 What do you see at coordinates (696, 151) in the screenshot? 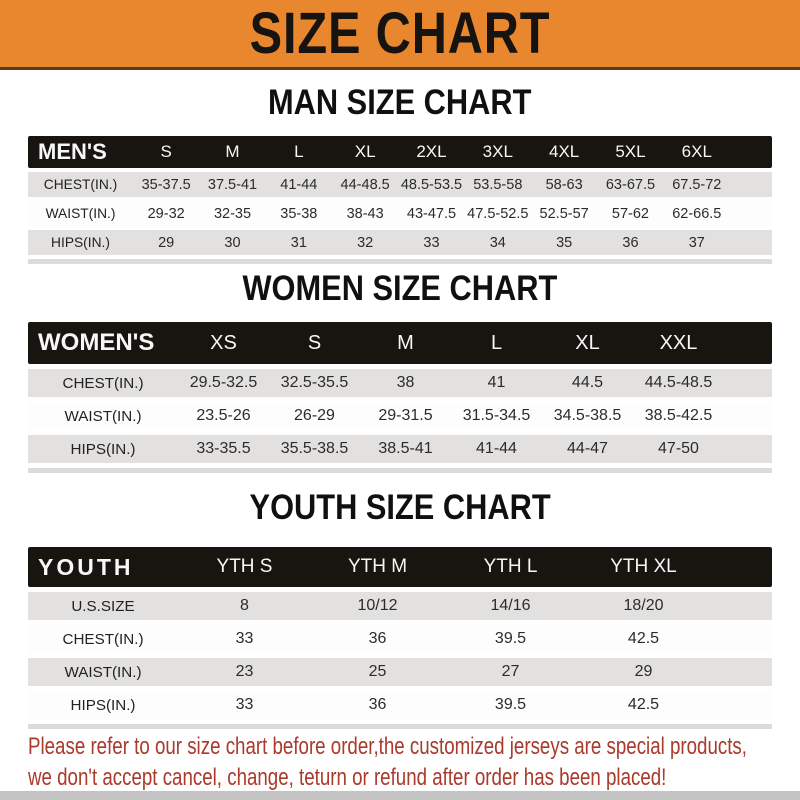
I see `column-header: 6XL` at bounding box center [696, 151].